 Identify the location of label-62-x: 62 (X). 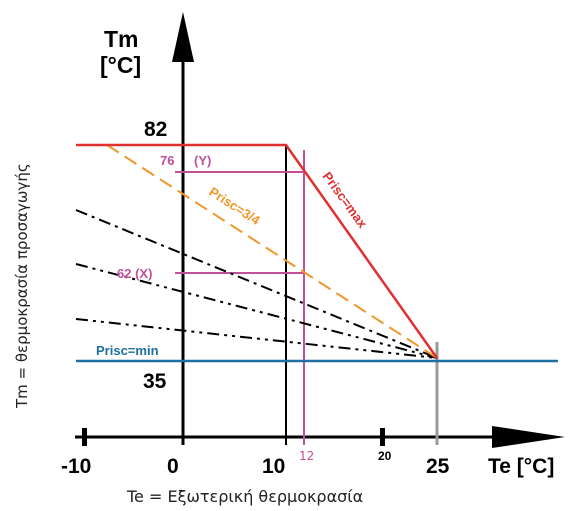
(134, 273).